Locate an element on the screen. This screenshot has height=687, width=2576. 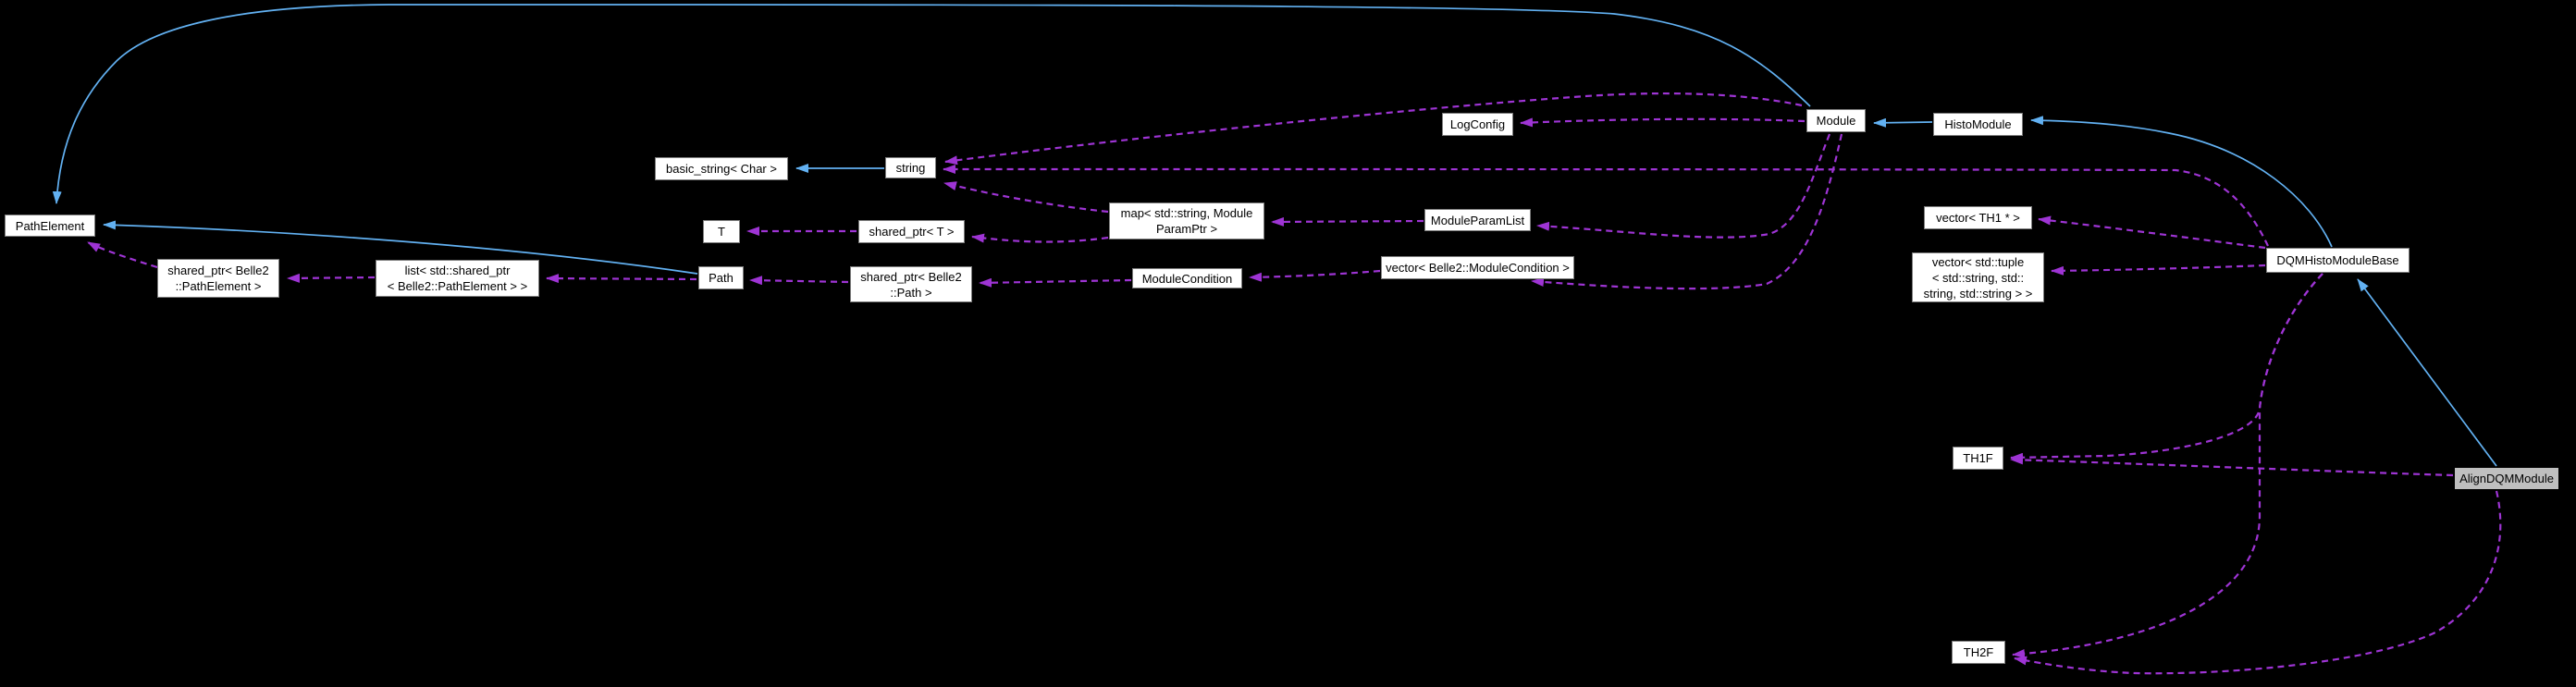
edge-sharedptrpath-path is located at coordinates (799, 281).